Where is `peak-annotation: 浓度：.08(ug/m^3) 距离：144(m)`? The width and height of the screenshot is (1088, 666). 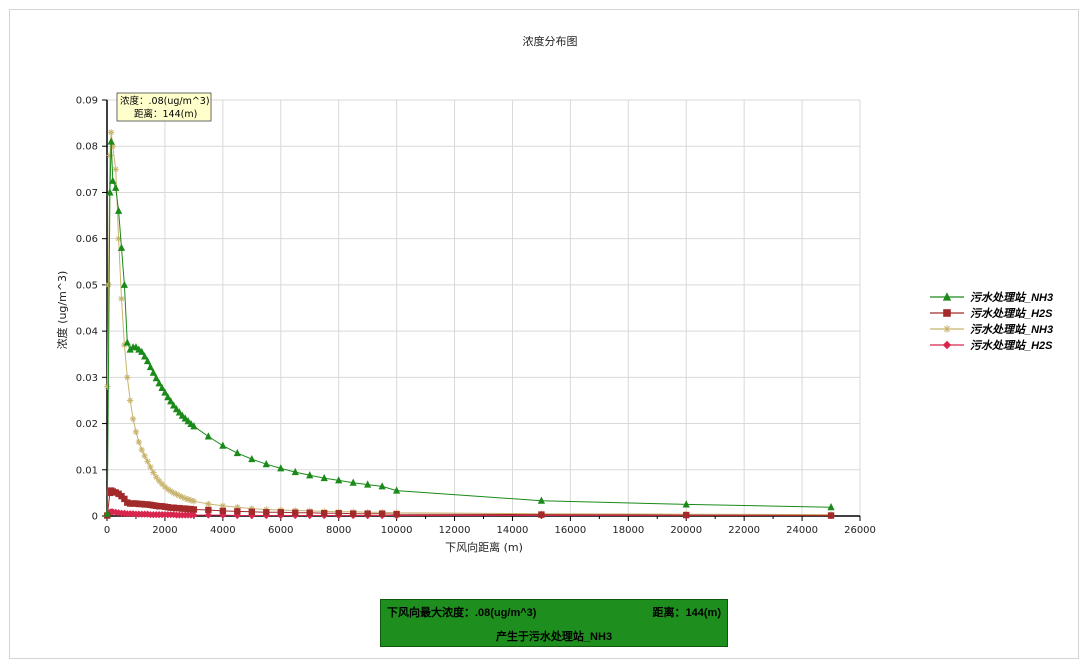
peak-annotation: 浓度：.08(ug/m^3) 距离：144(m) is located at coordinates (164, 107).